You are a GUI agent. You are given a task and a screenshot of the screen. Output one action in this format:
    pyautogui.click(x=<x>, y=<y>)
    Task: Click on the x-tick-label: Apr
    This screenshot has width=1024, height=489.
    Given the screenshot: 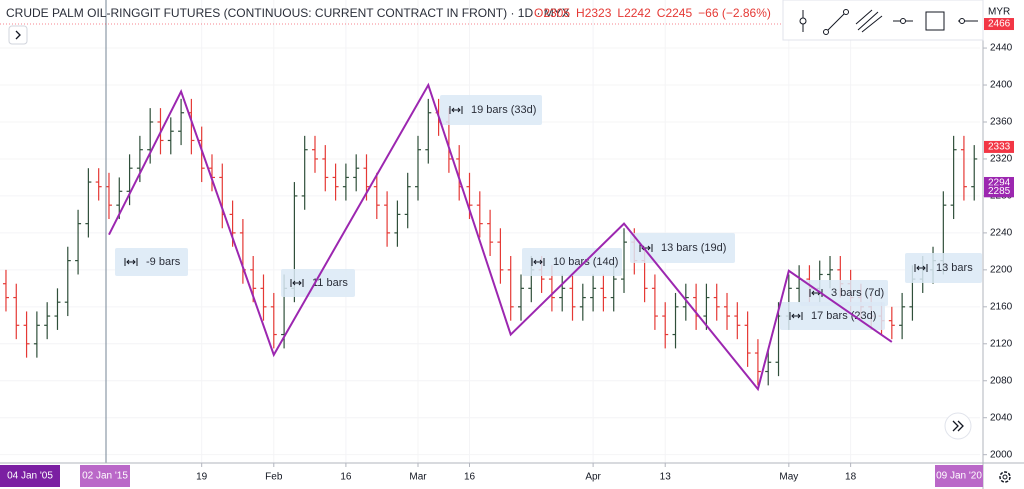 What is the action you would take?
    pyautogui.click(x=593, y=477)
    